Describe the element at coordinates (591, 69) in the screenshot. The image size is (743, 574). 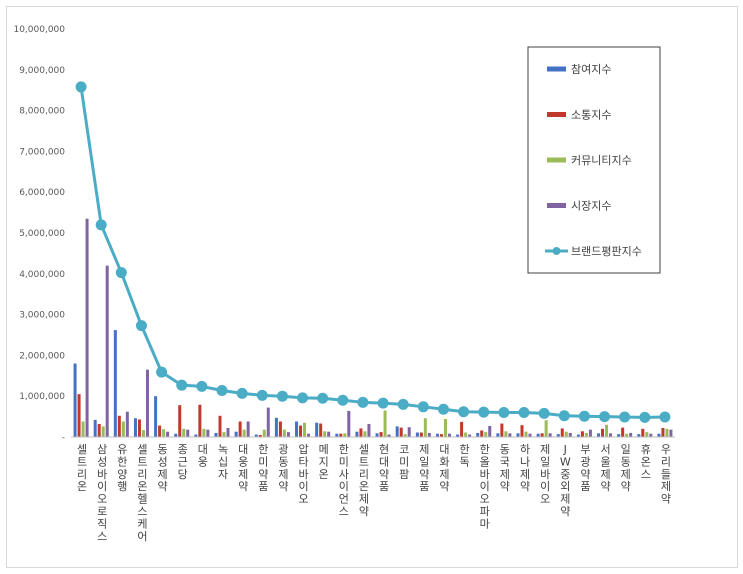
I see `legend-label: 참여지수` at that location.